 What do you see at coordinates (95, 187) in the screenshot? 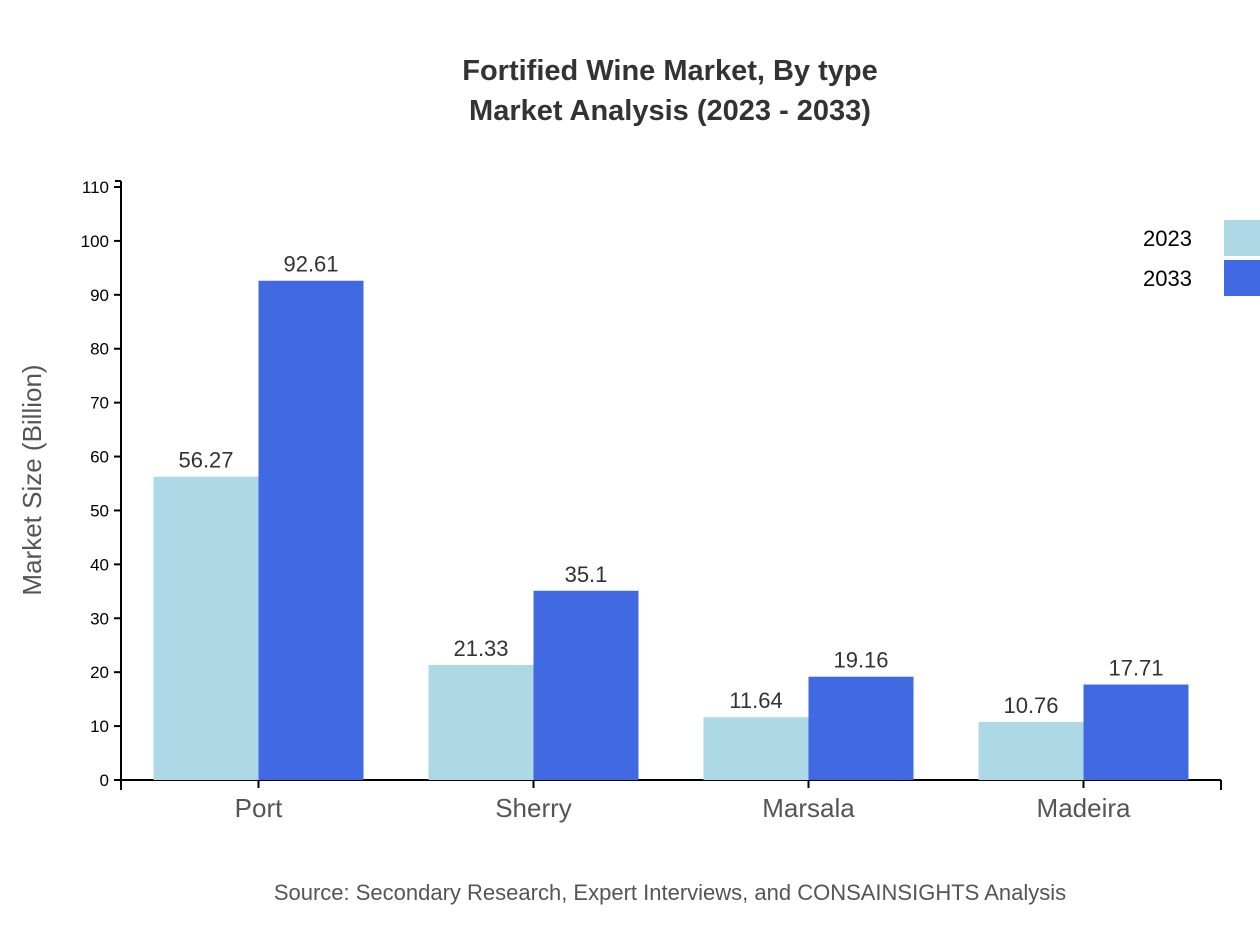
I see `y-tick-label: 110` at bounding box center [95, 187].